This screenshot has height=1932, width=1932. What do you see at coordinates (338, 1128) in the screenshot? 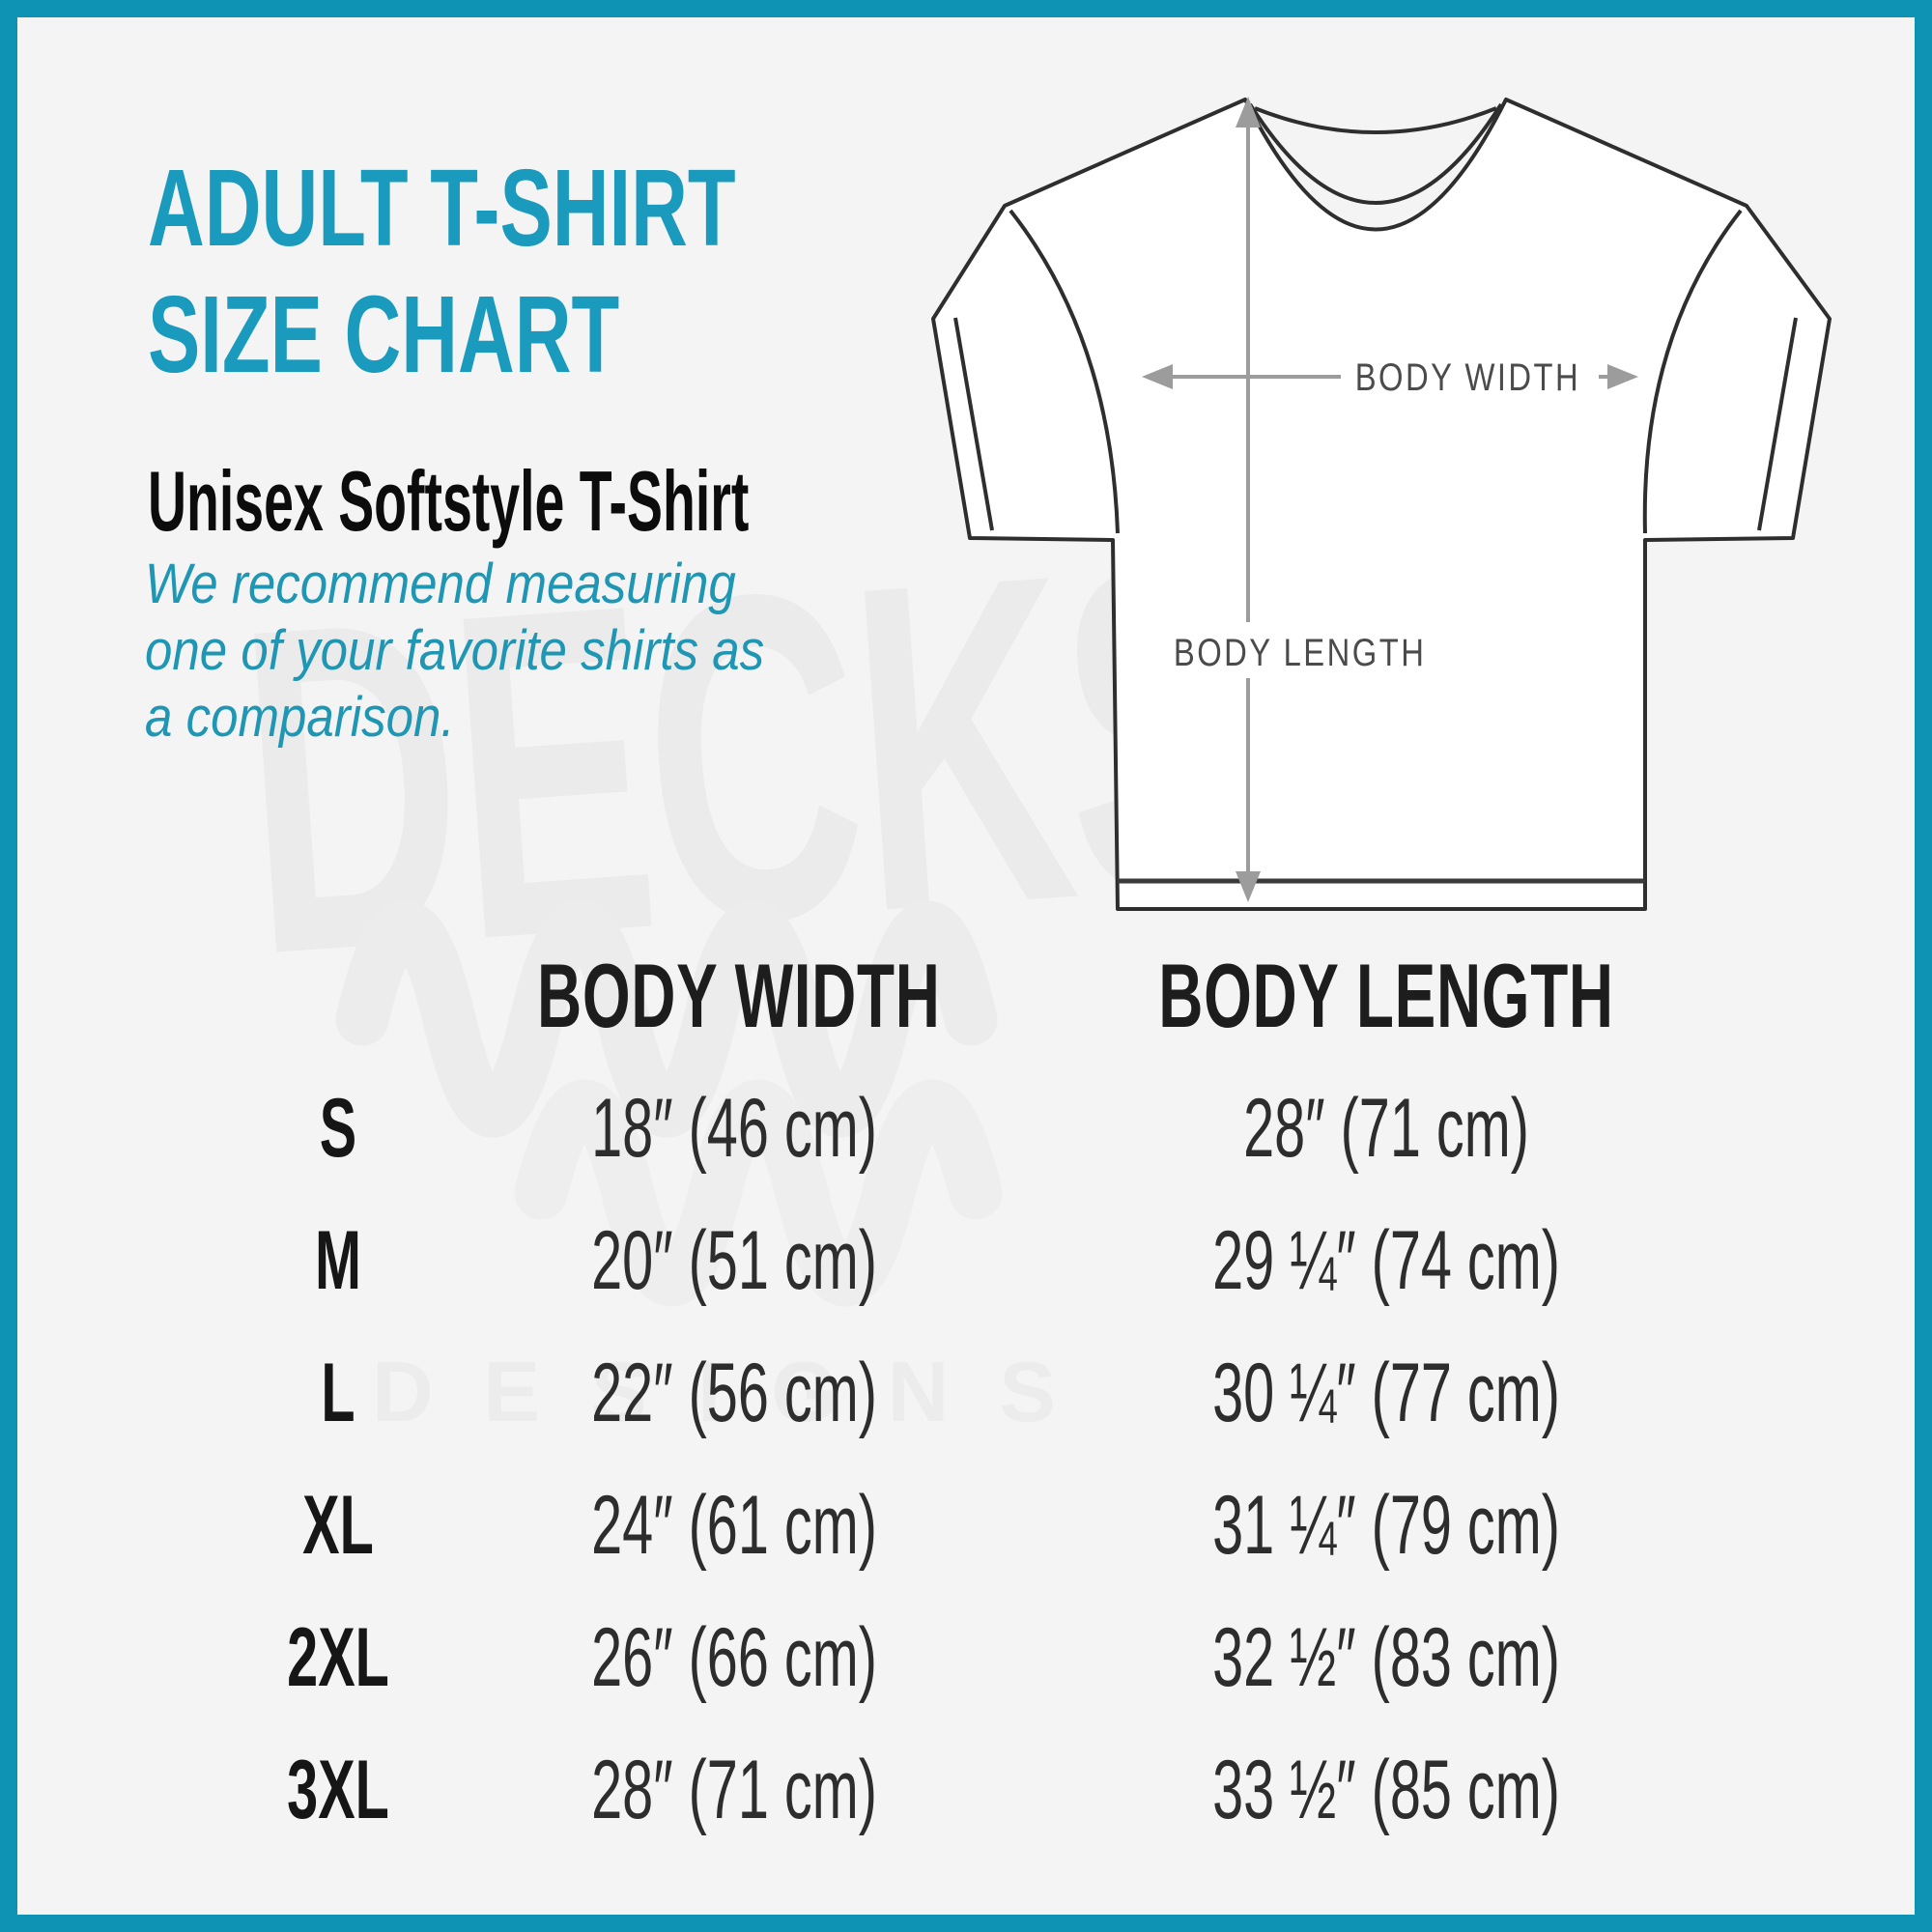
I see `size-label: S` at bounding box center [338, 1128].